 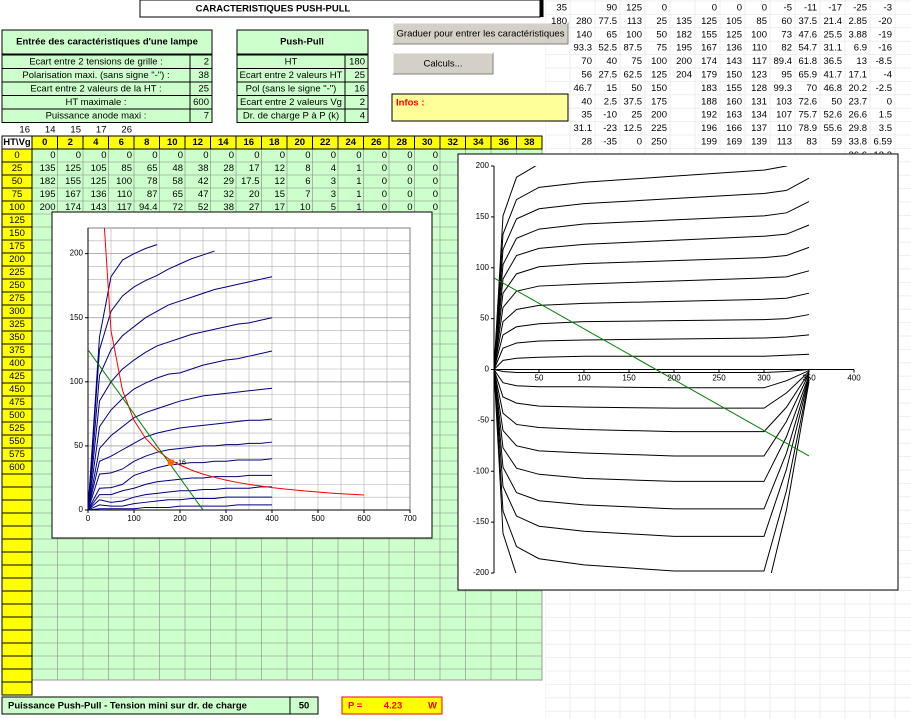 What do you see at coordinates (17, 168) in the screenshot?
I see `row-header: 25` at bounding box center [17, 168].